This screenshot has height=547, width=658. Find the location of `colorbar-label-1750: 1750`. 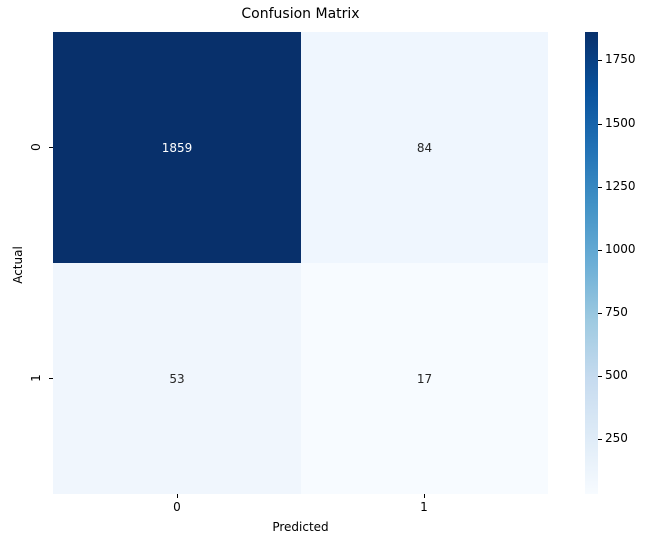

colorbar-label-1750: 1750 is located at coordinates (620, 59).